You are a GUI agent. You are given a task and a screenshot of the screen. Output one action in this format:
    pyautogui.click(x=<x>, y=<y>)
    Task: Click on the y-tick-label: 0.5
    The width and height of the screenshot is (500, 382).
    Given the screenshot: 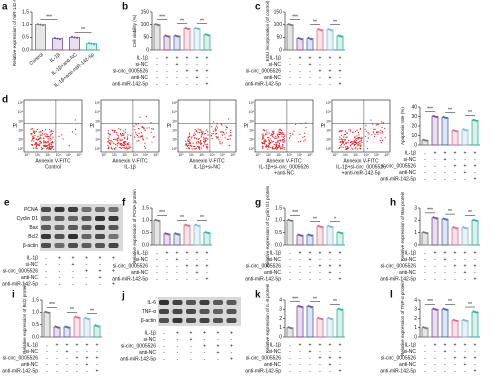 What is the action you would take?
    pyautogui.click(x=278, y=233)
    